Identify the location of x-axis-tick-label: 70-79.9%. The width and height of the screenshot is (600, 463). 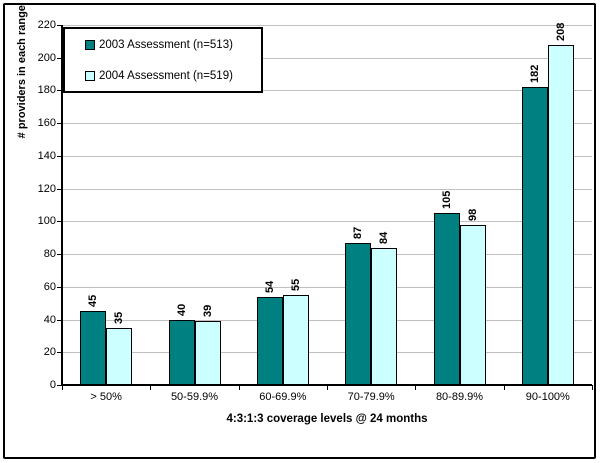
(371, 397).